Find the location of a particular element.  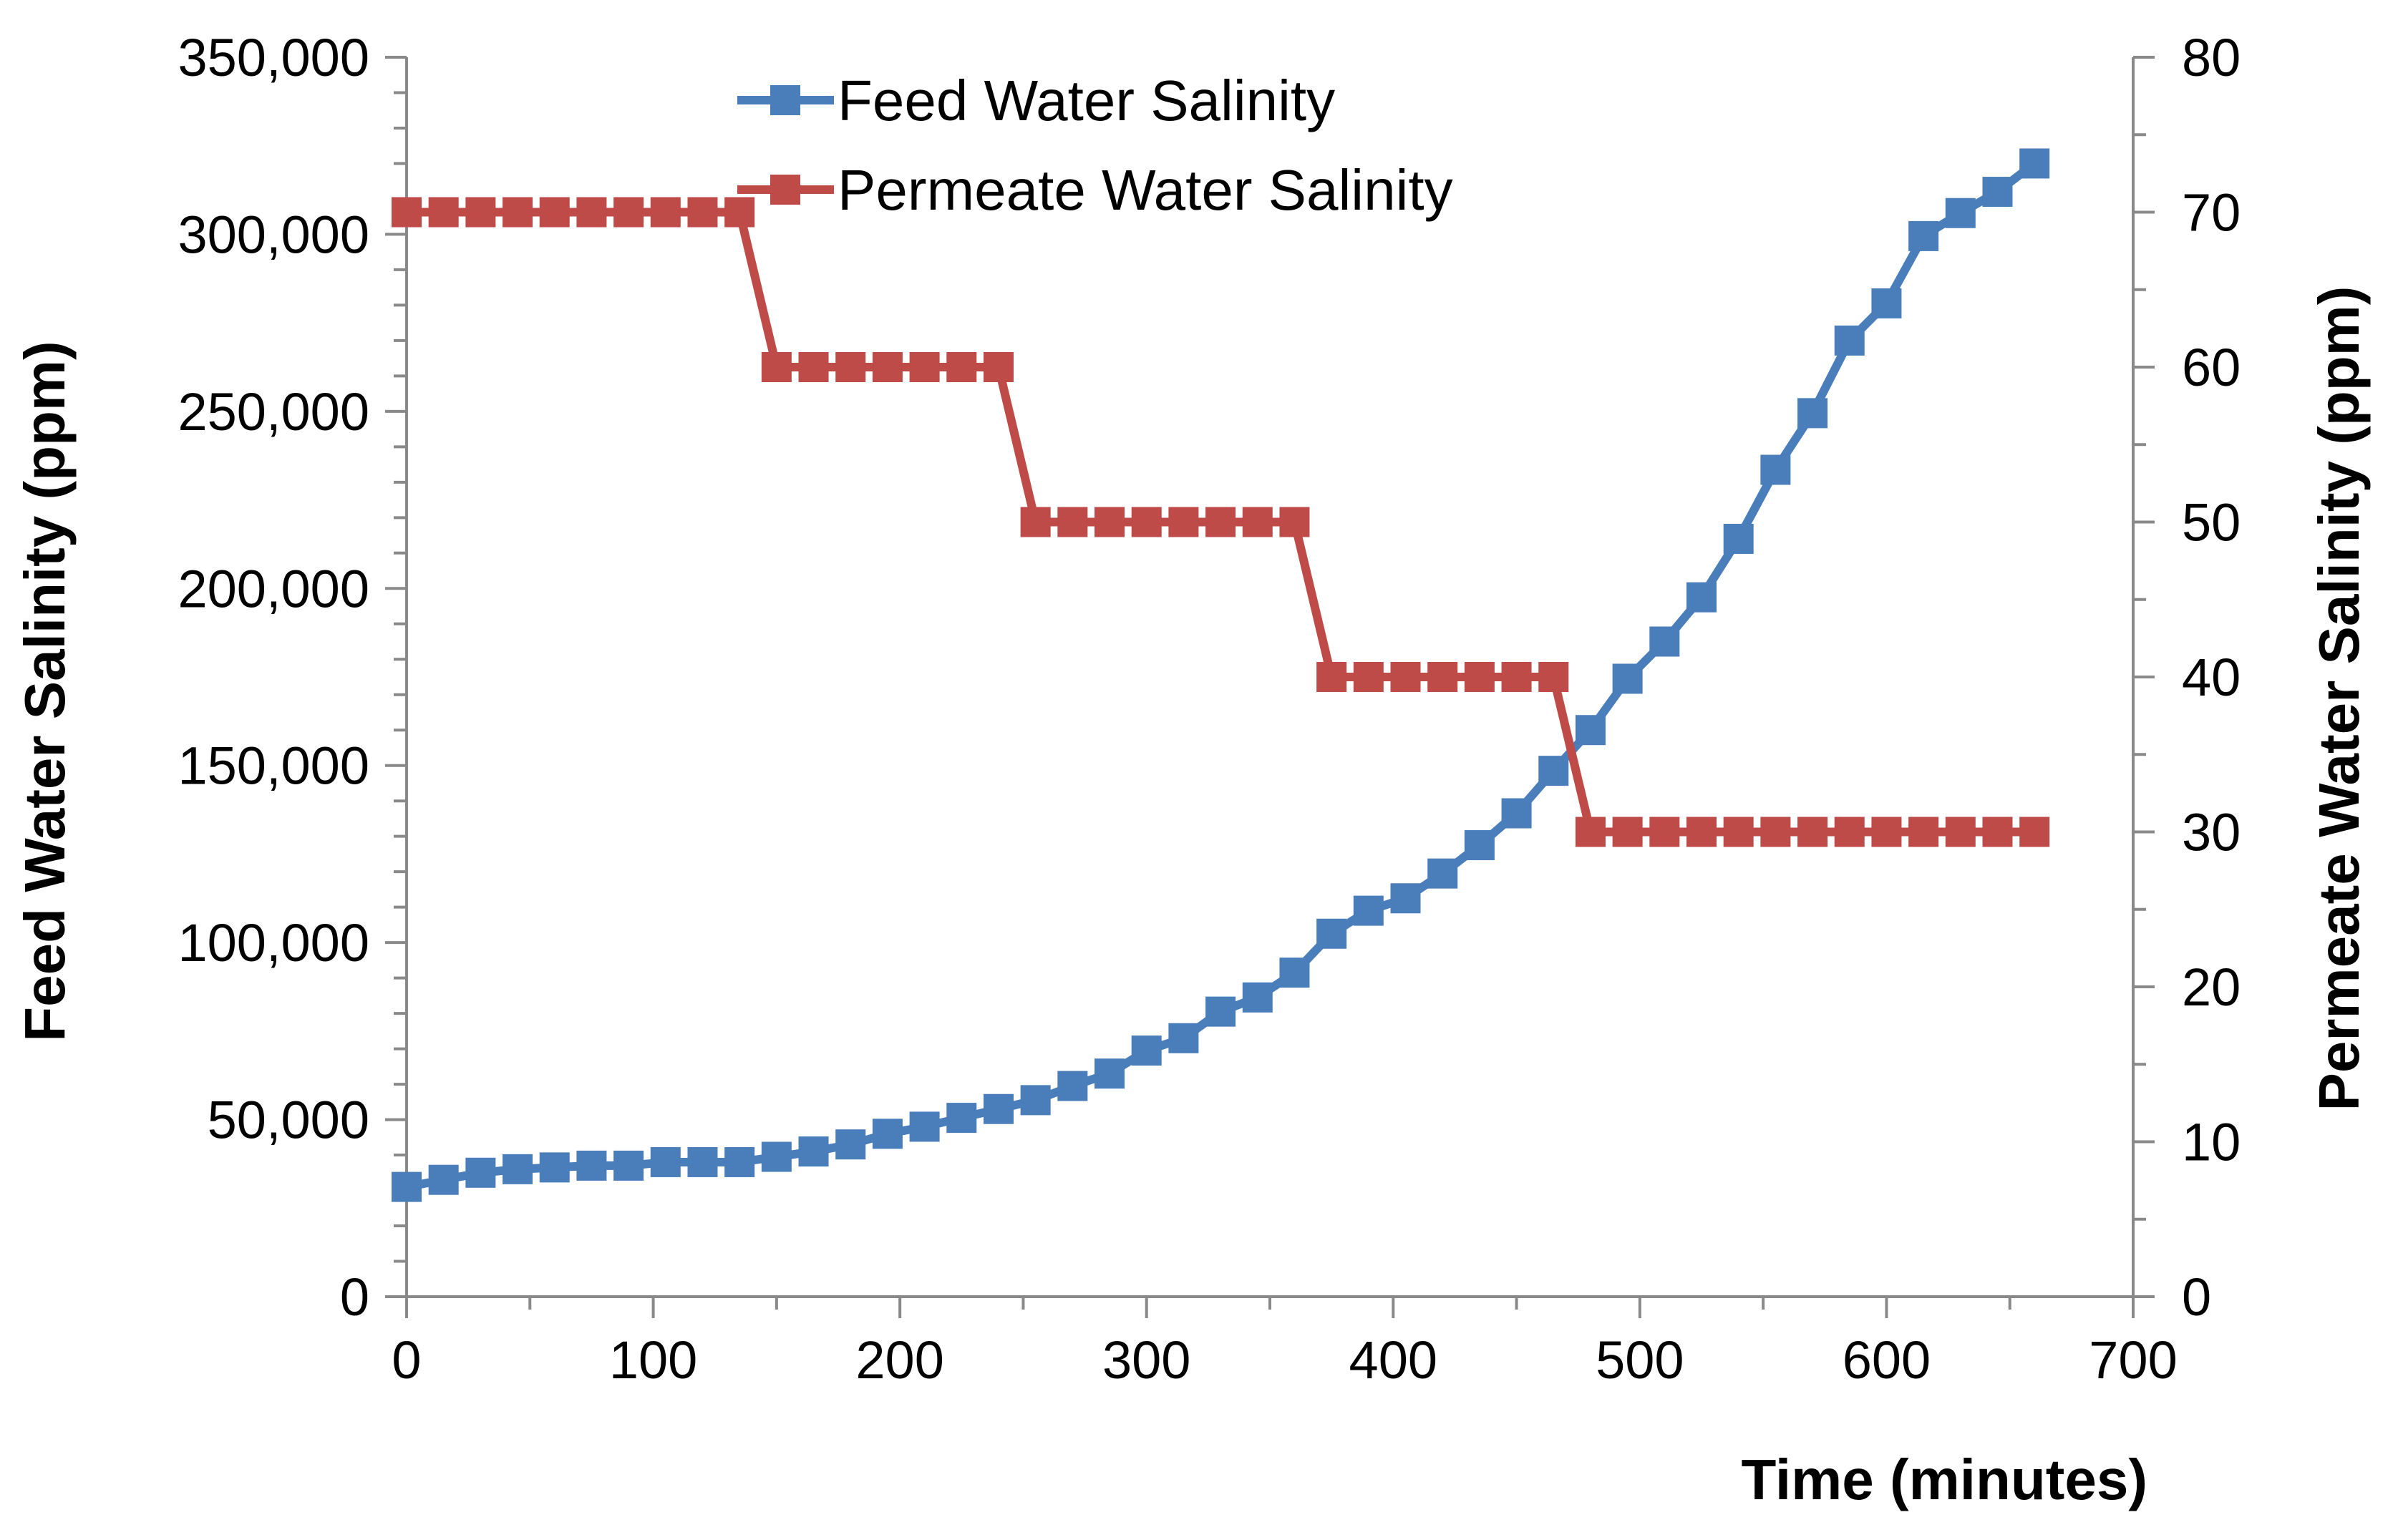

y2-tick-label: 60 is located at coordinates (2211, 367).